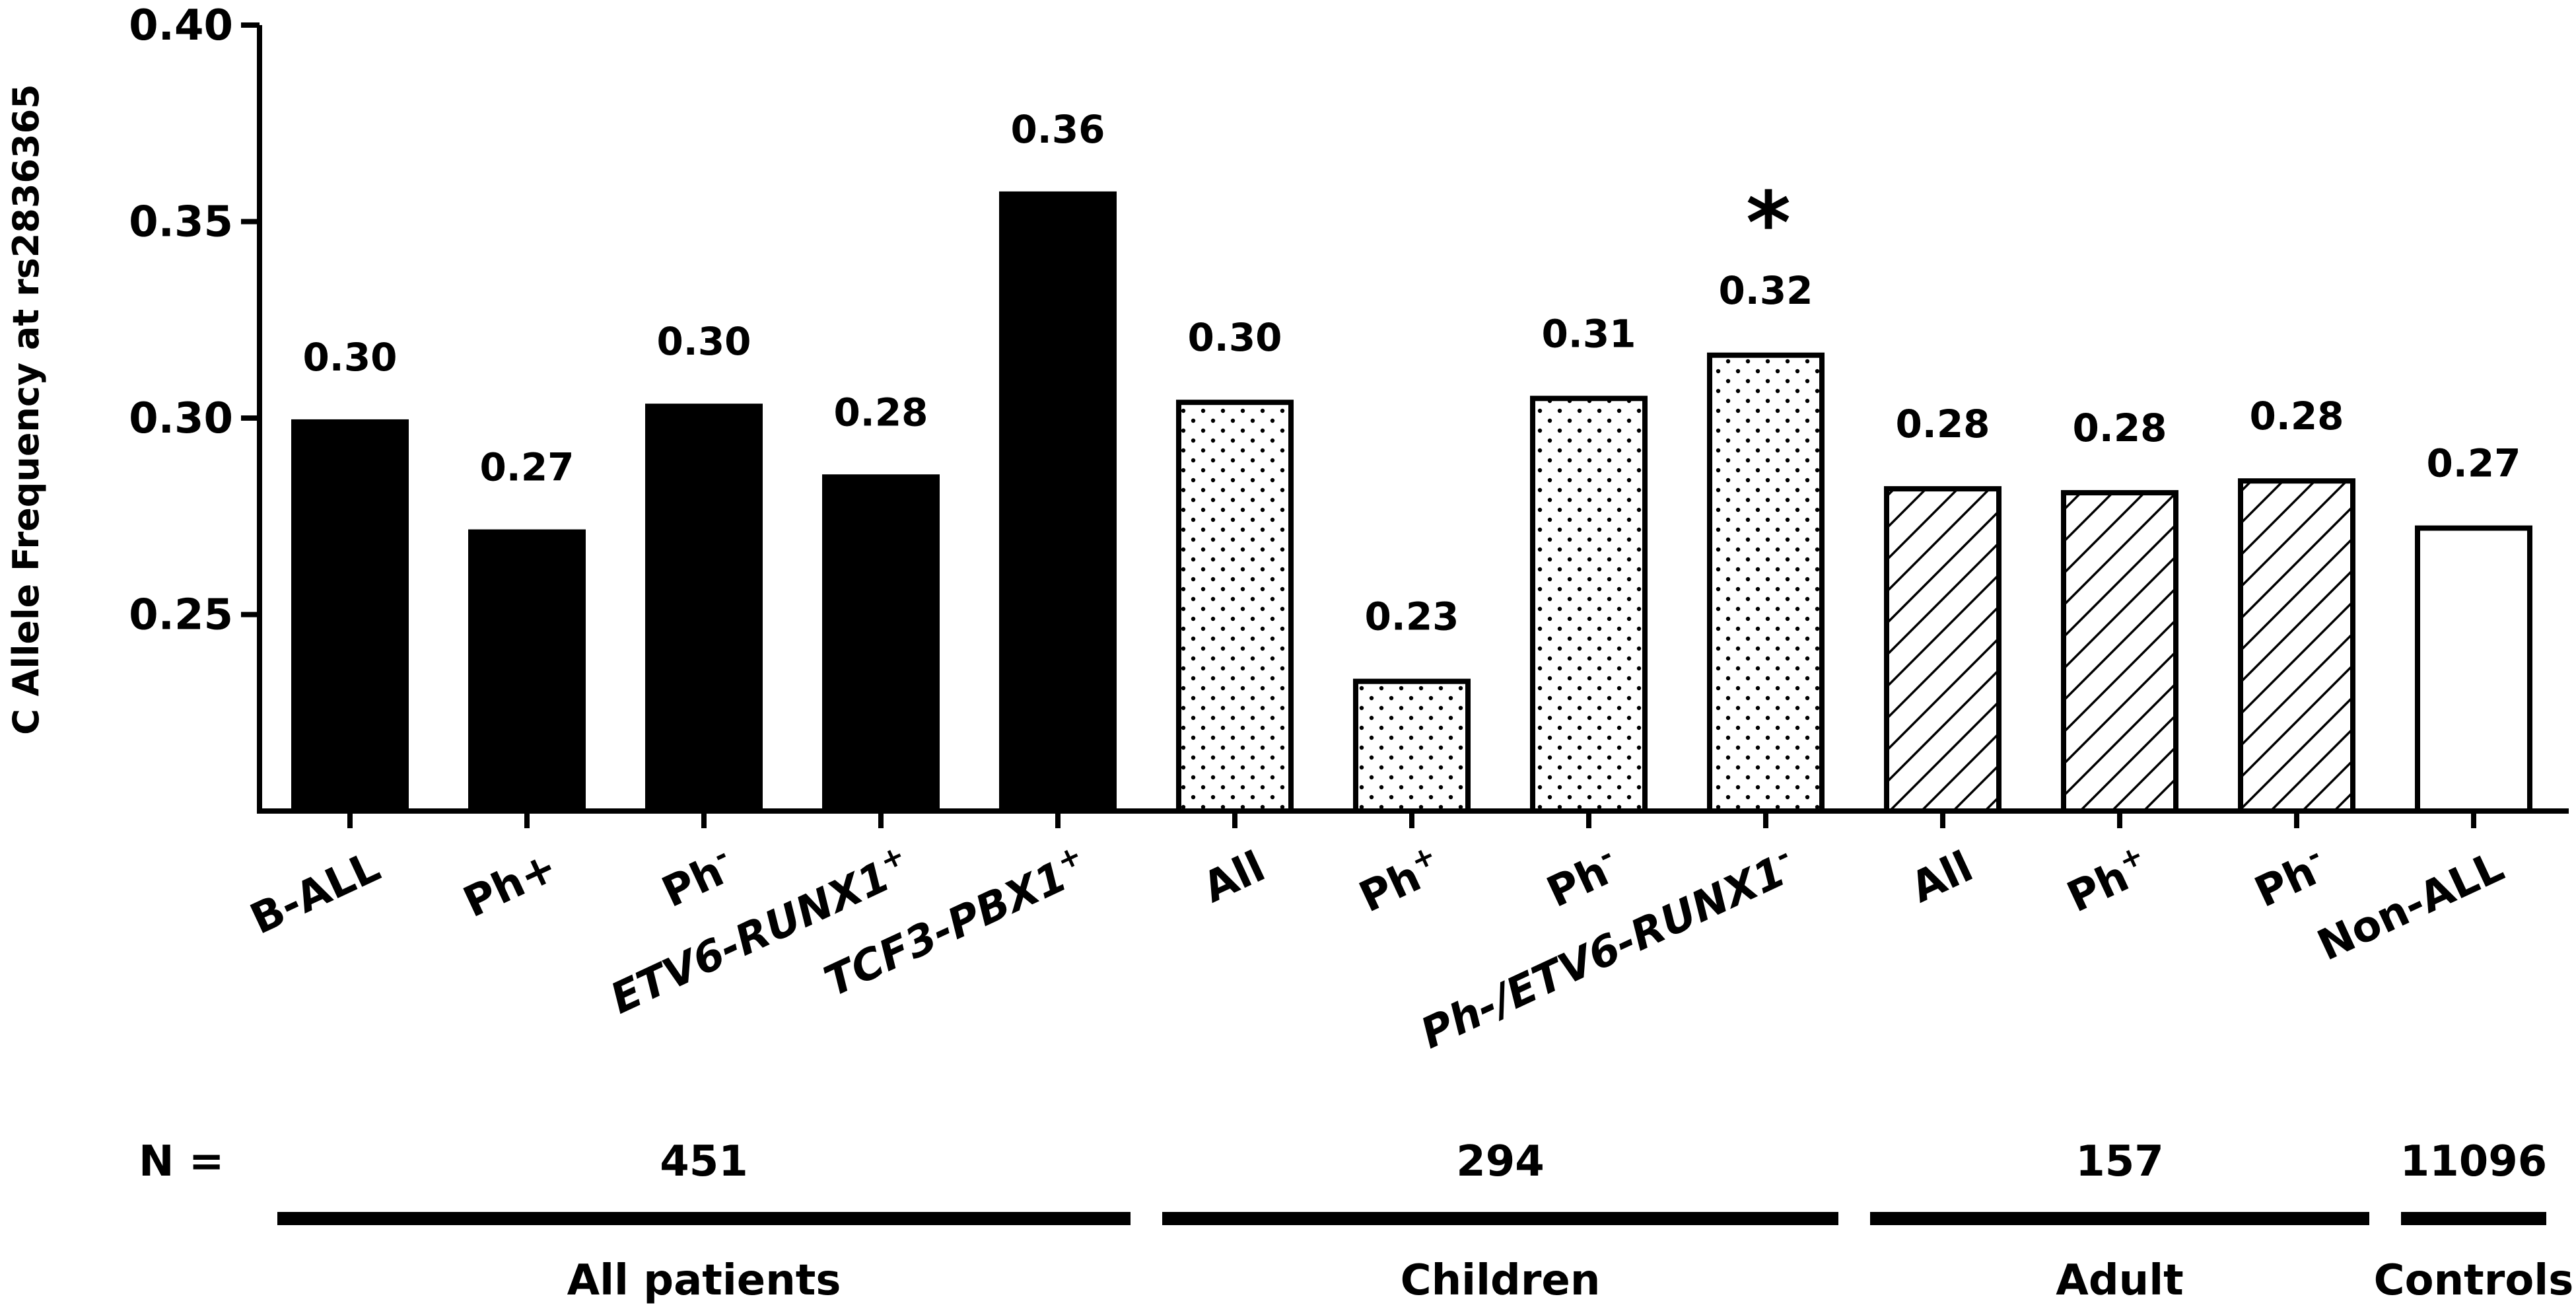  What do you see at coordinates (181, 222) in the screenshot?
I see `y-tick-label: 0.35` at bounding box center [181, 222].